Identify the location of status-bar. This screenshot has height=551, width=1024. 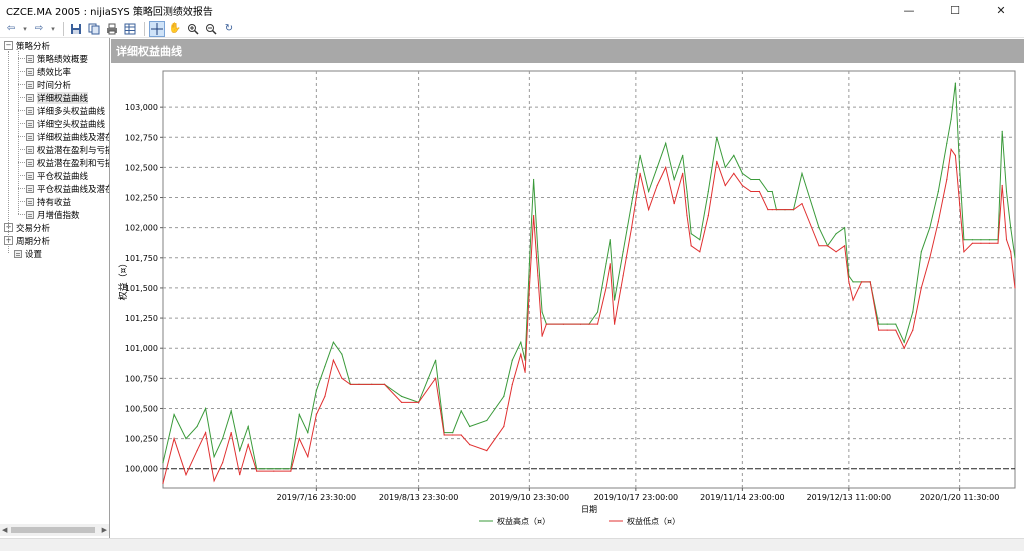
(512, 544).